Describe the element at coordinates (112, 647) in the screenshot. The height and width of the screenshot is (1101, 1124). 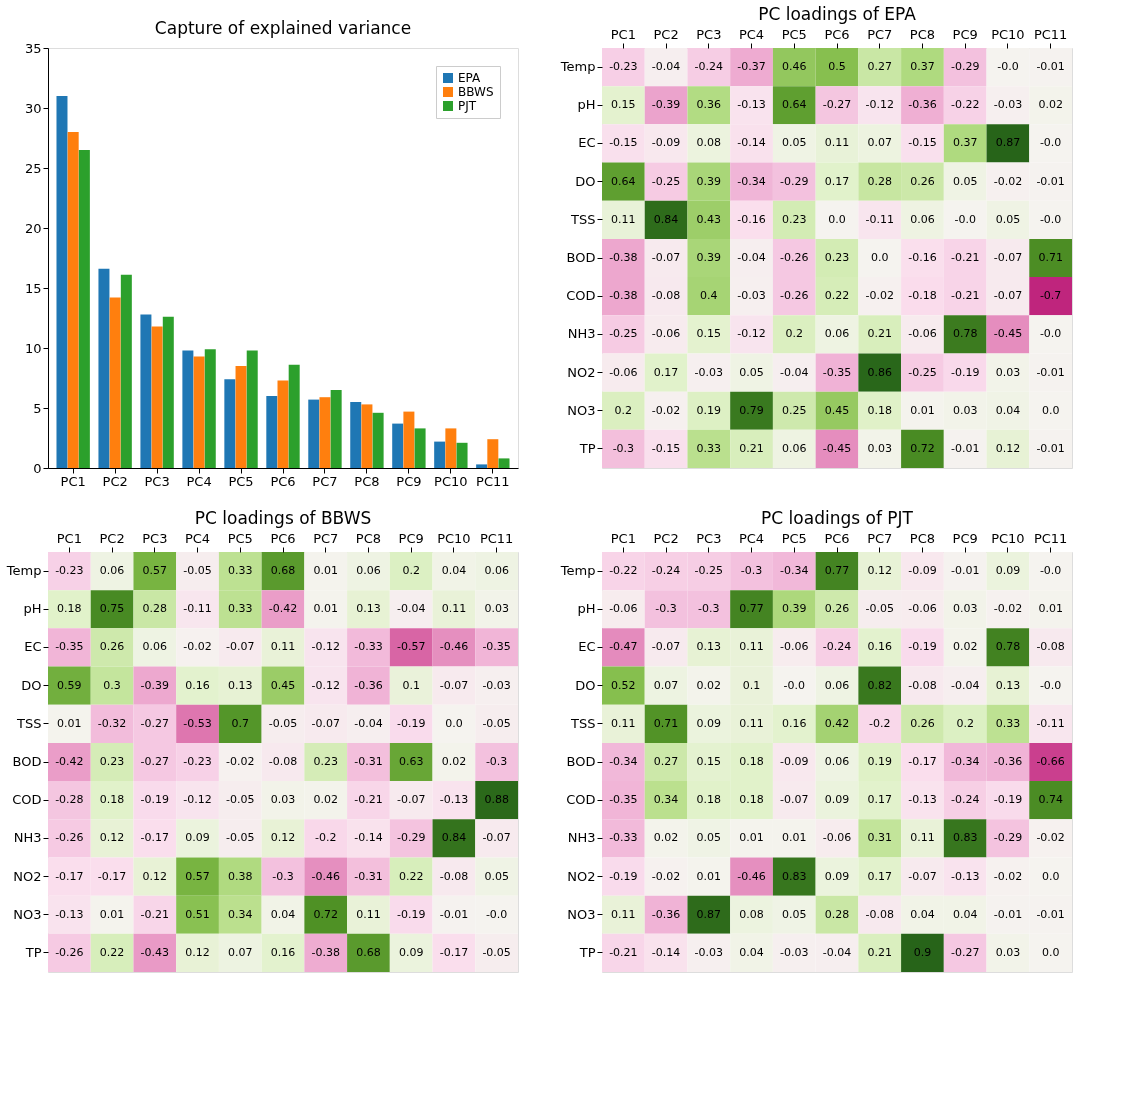
I see `data-label: 0.26` at that location.